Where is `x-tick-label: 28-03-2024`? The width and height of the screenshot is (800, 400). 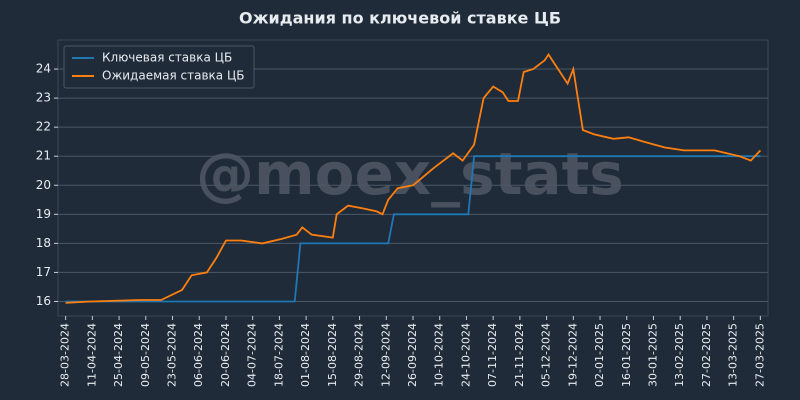 x-tick-label: 28-03-2024 is located at coordinates (65, 355).